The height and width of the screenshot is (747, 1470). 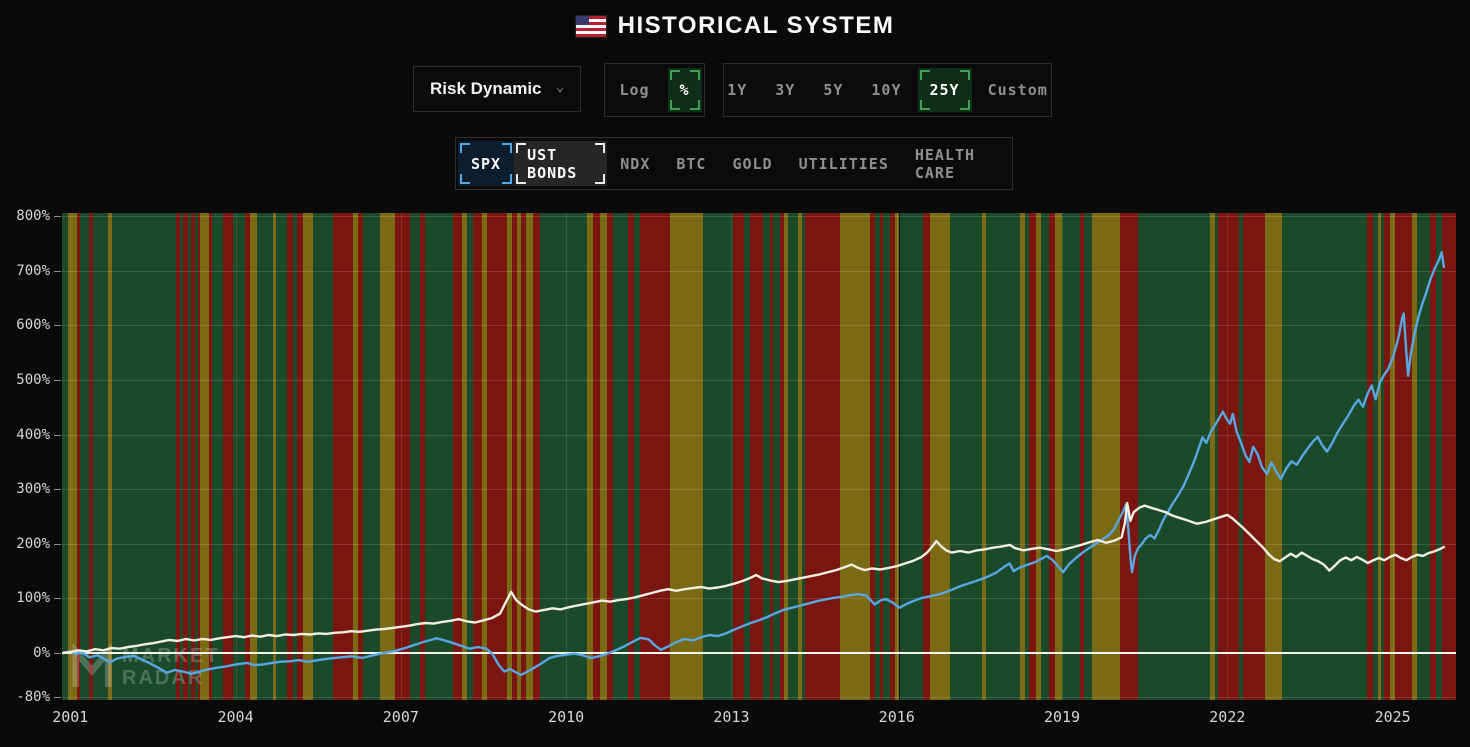 I want to click on tab-health-care: HEALTH CARE, so click(x=945, y=163).